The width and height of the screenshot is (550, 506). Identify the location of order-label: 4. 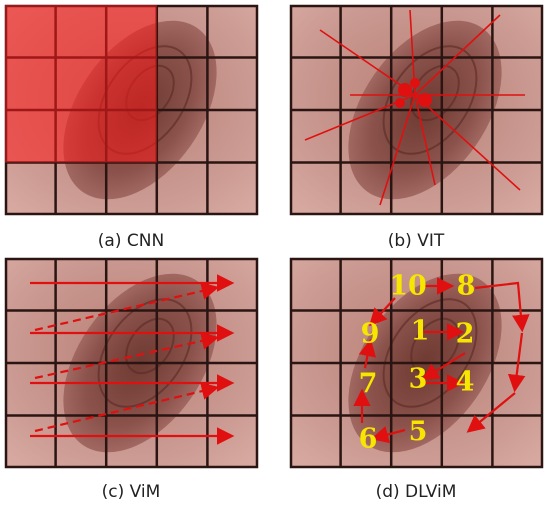
(465, 382).